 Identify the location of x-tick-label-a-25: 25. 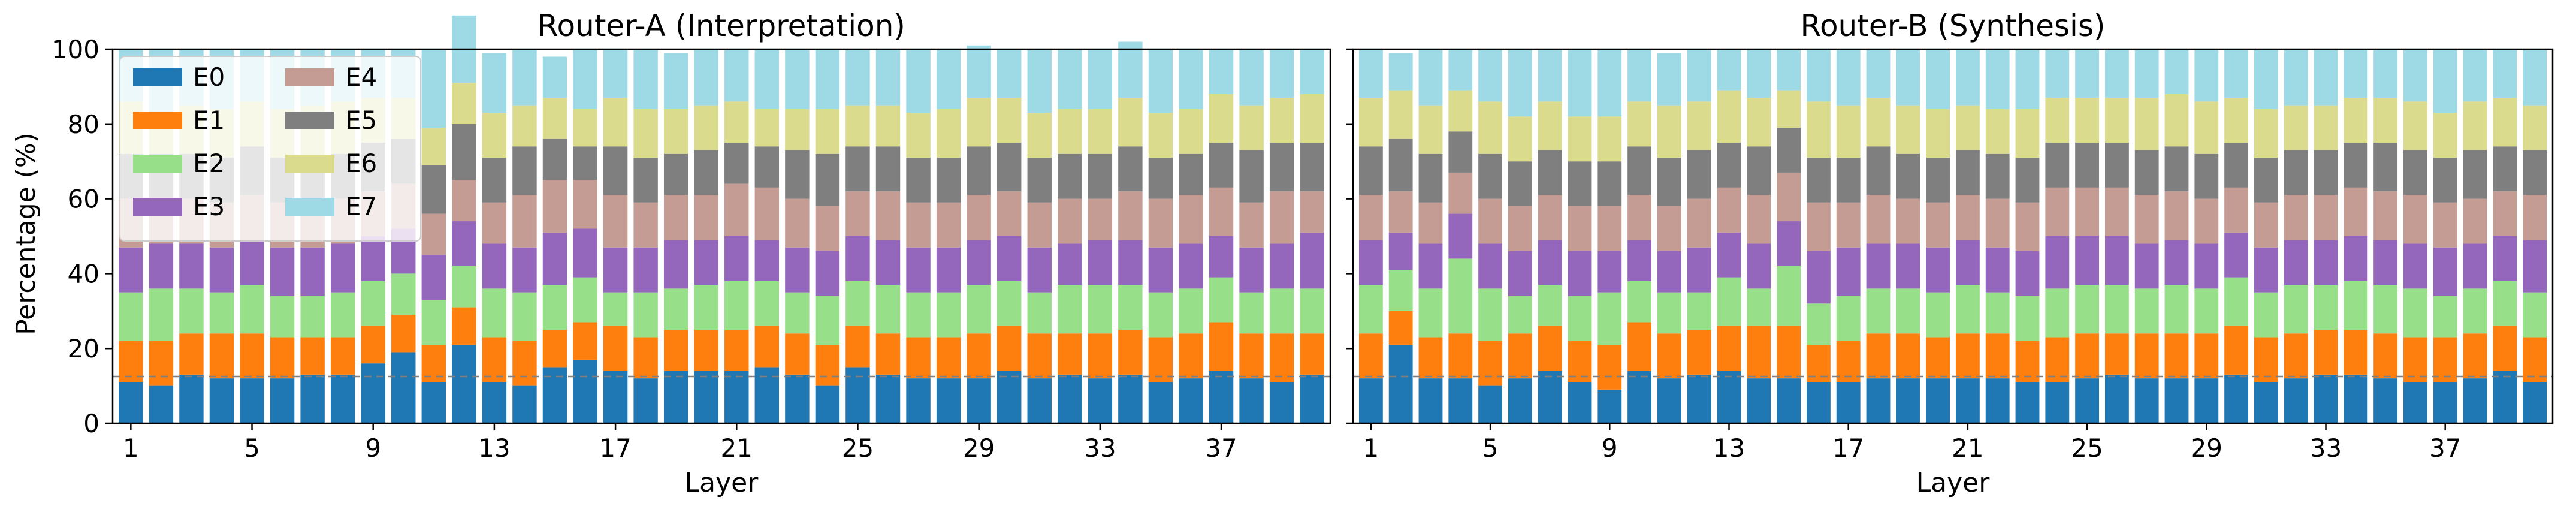
(858, 448).